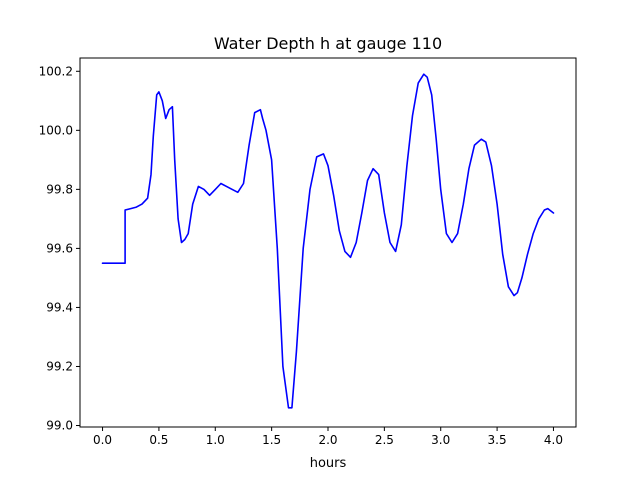 The width and height of the screenshot is (640, 484). I want to click on x-tick-label: 1.5, so click(271, 440).